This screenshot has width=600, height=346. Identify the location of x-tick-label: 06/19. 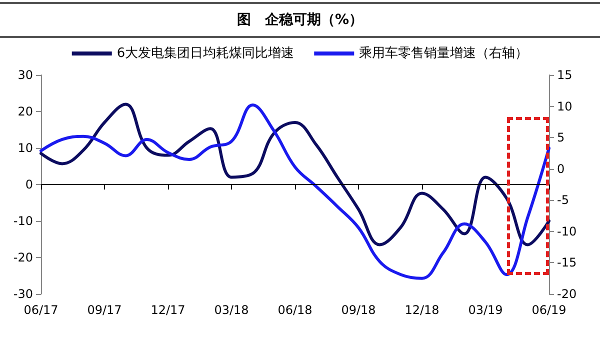
(549, 310).